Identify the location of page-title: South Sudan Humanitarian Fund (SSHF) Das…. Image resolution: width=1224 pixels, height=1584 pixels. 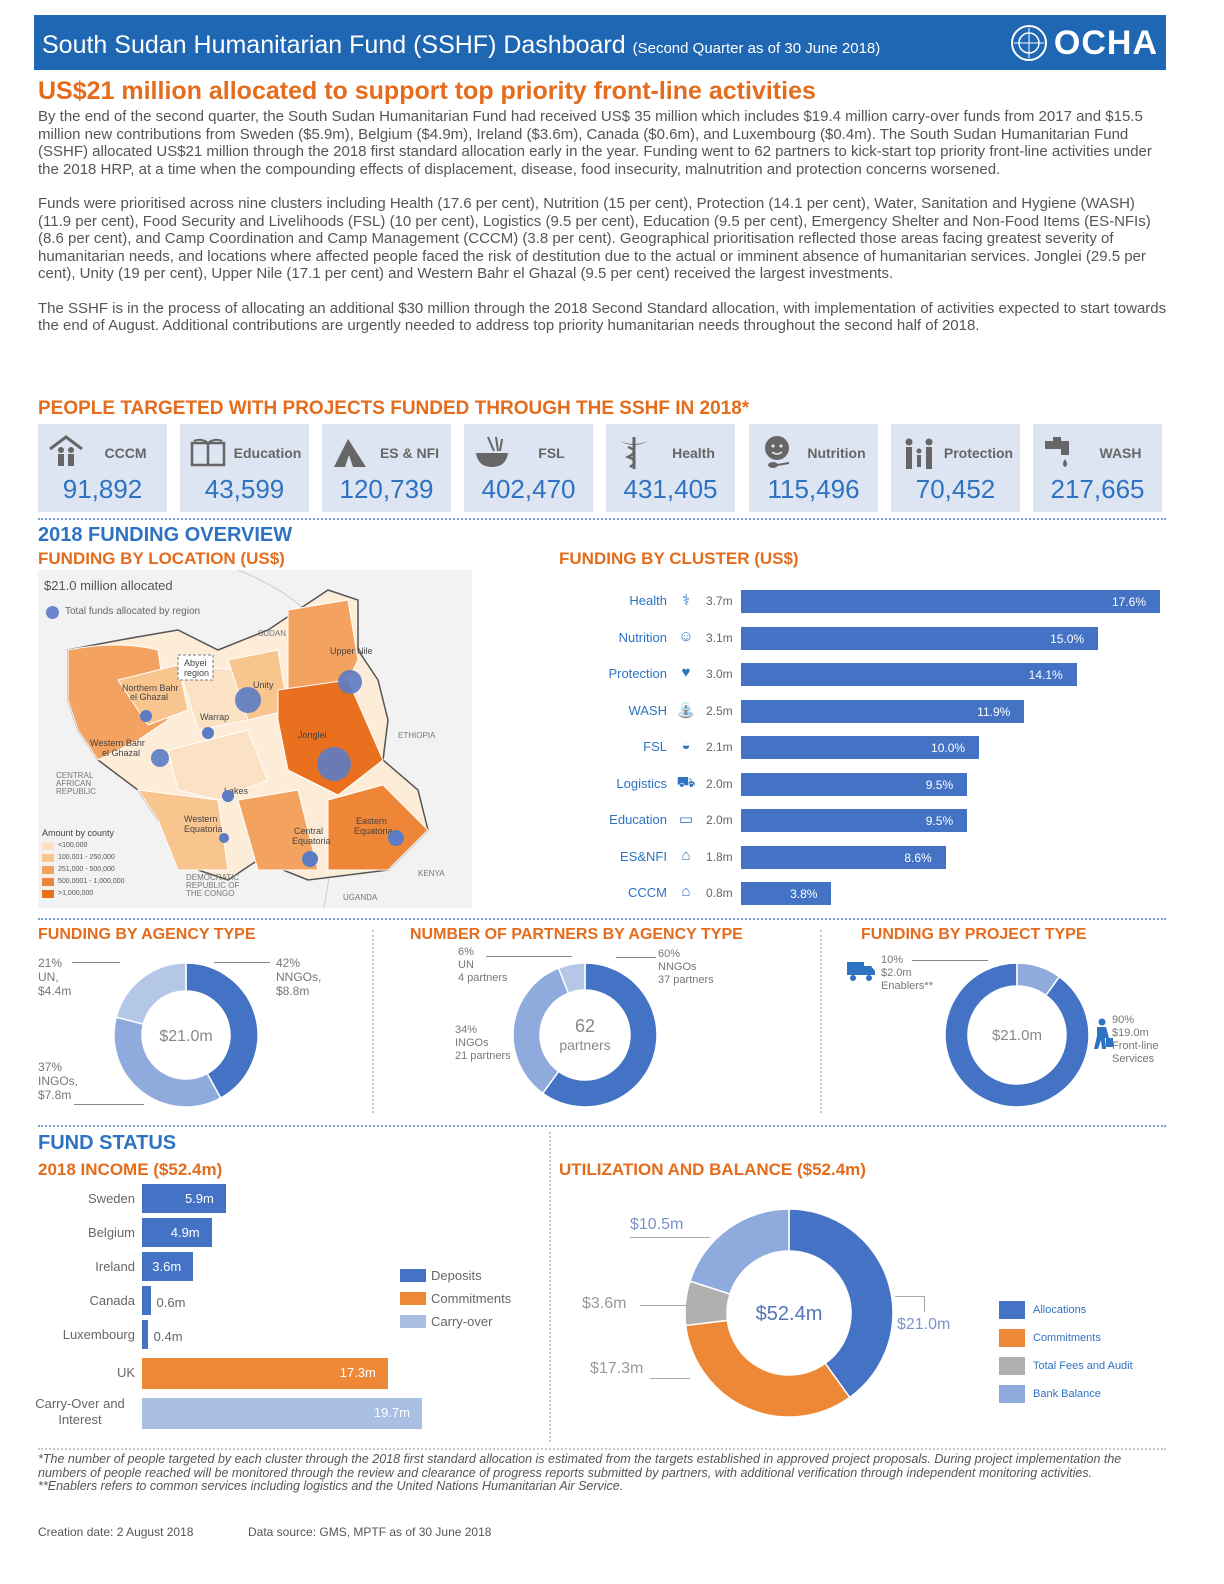
(461, 45).